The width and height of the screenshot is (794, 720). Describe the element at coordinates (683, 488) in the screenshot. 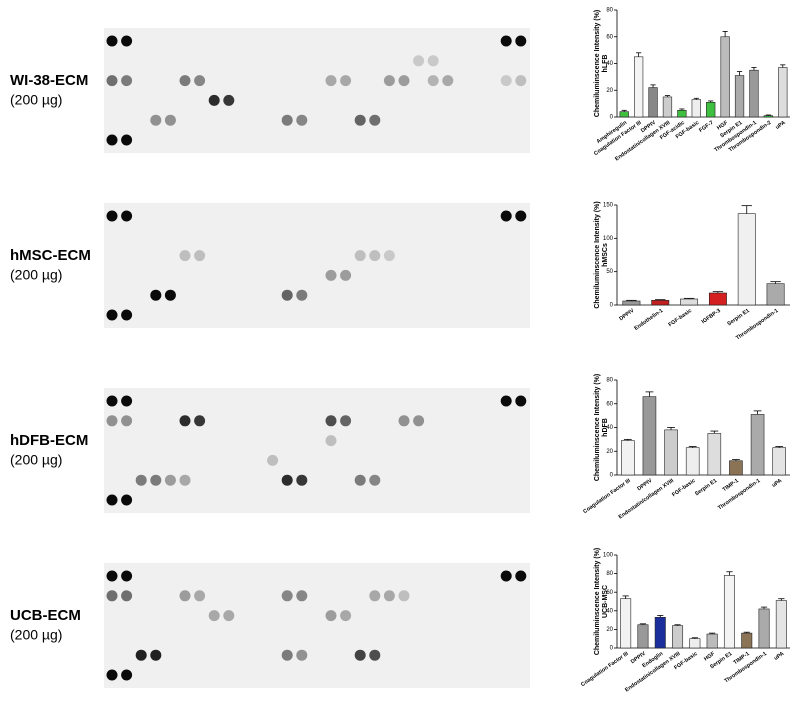

I see `x-tick-label: FGF-basic` at that location.